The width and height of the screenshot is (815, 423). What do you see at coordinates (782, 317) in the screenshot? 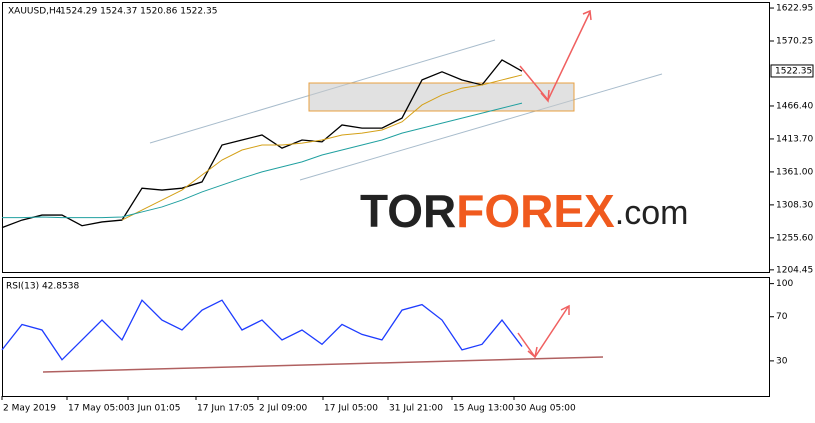
I see `y-tick-label: 70` at bounding box center [782, 317].